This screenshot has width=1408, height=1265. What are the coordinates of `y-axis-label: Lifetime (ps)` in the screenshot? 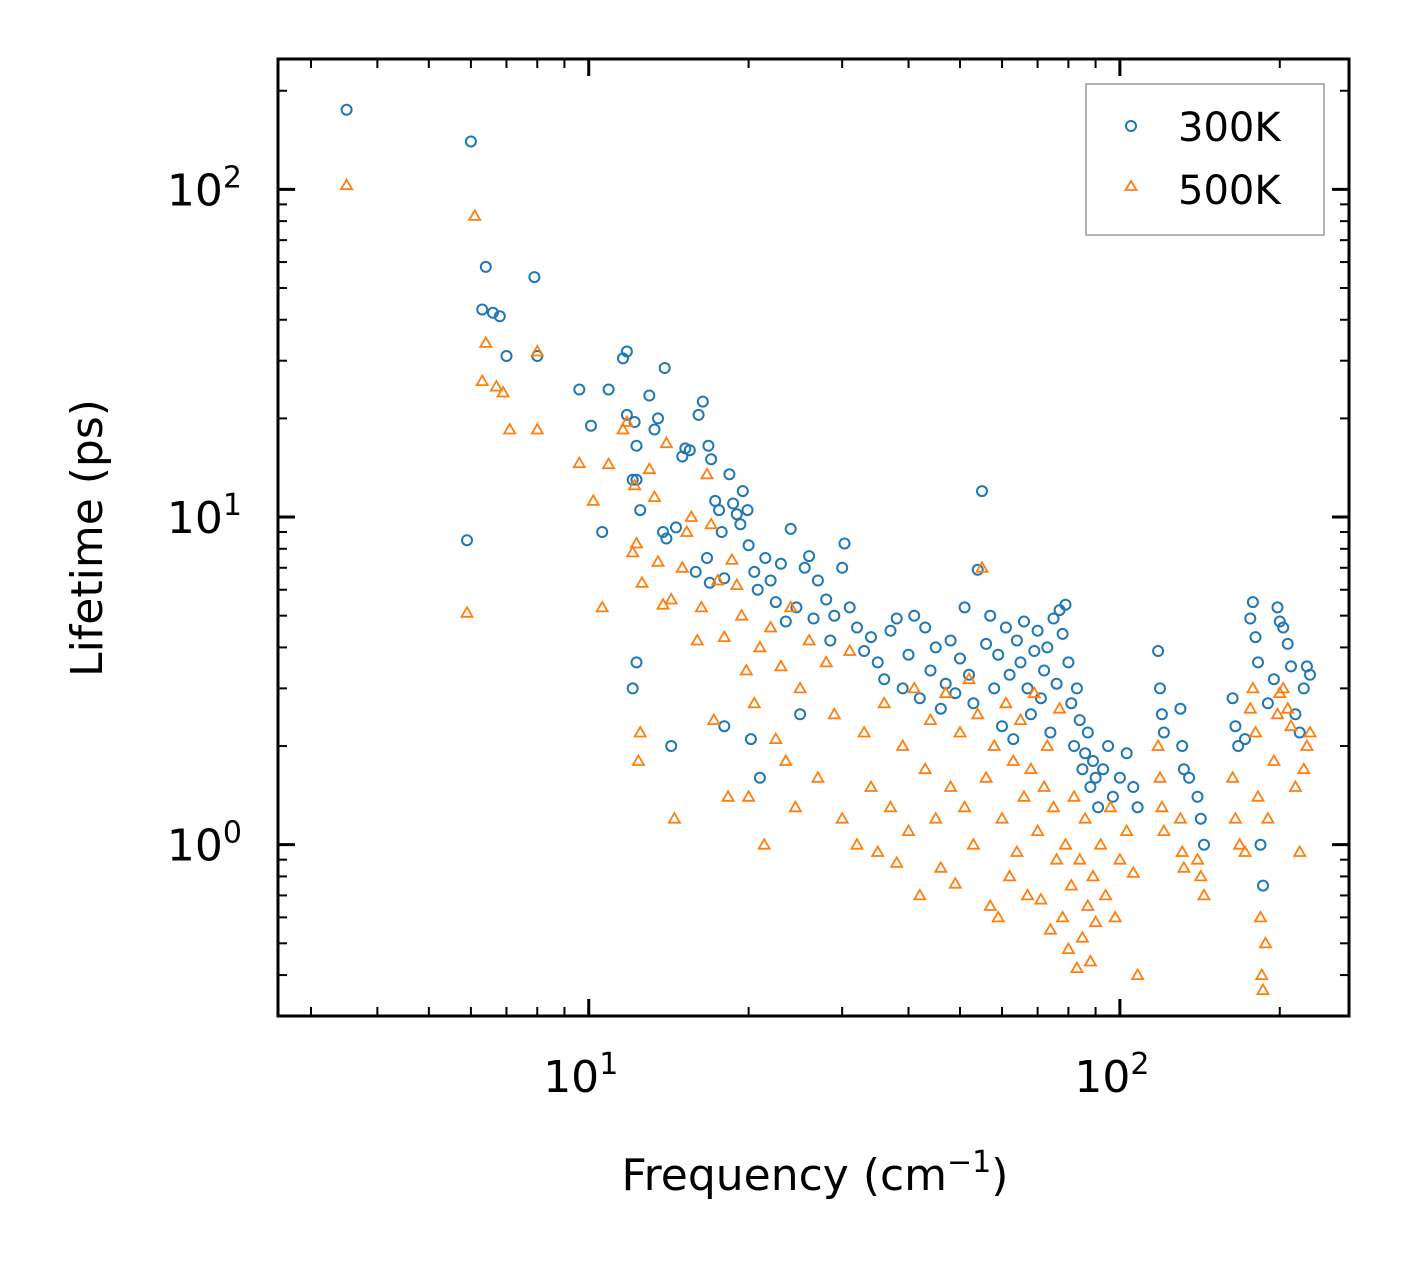 It's located at (87, 538).